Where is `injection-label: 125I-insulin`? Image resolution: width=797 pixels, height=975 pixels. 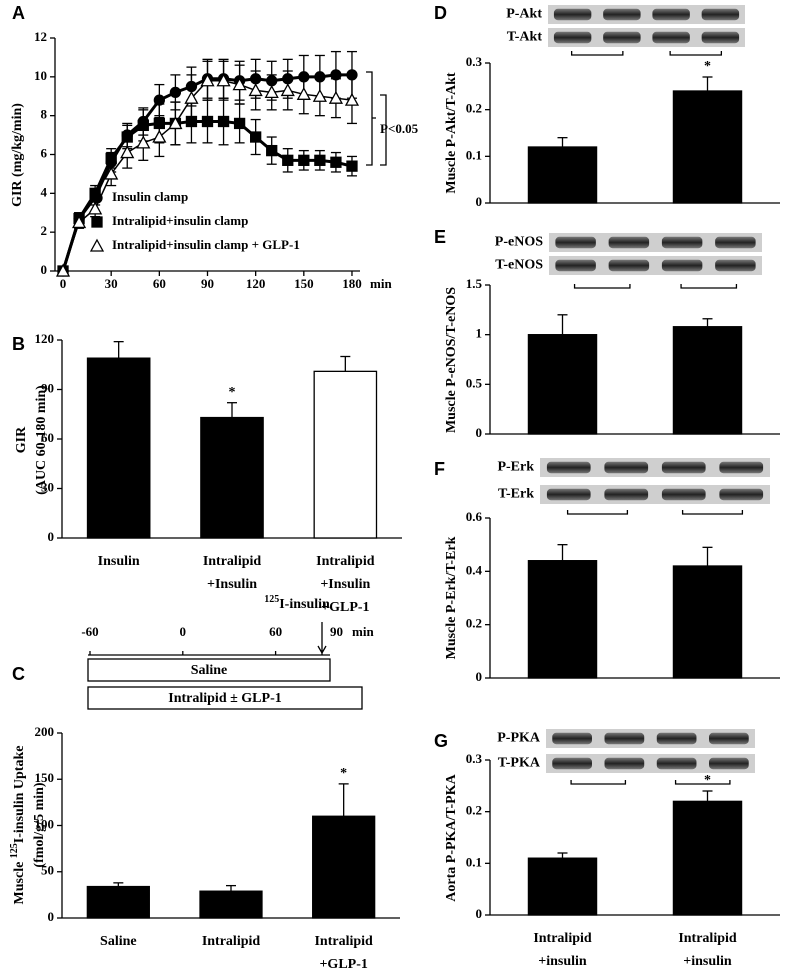
injection-label: 125I-insulin is located at coordinates (297, 603).